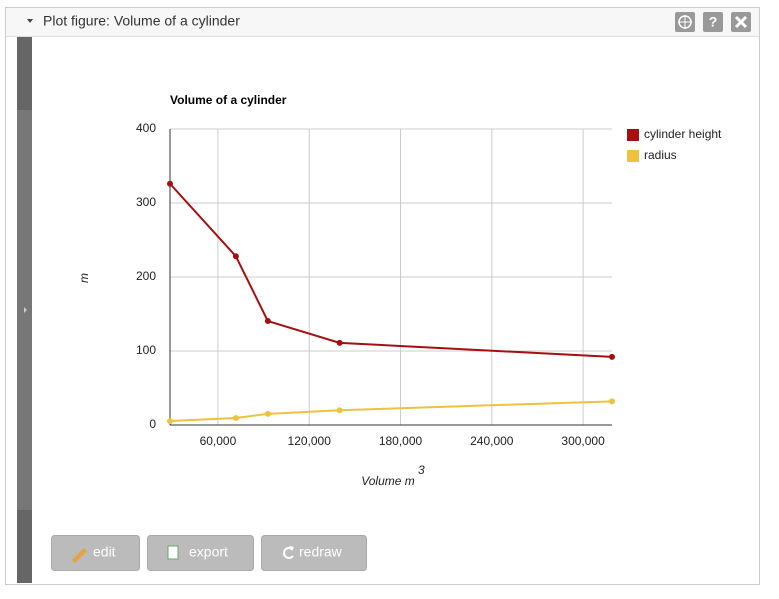 The width and height of the screenshot is (779, 599). I want to click on button-label: redraw, so click(321, 552).